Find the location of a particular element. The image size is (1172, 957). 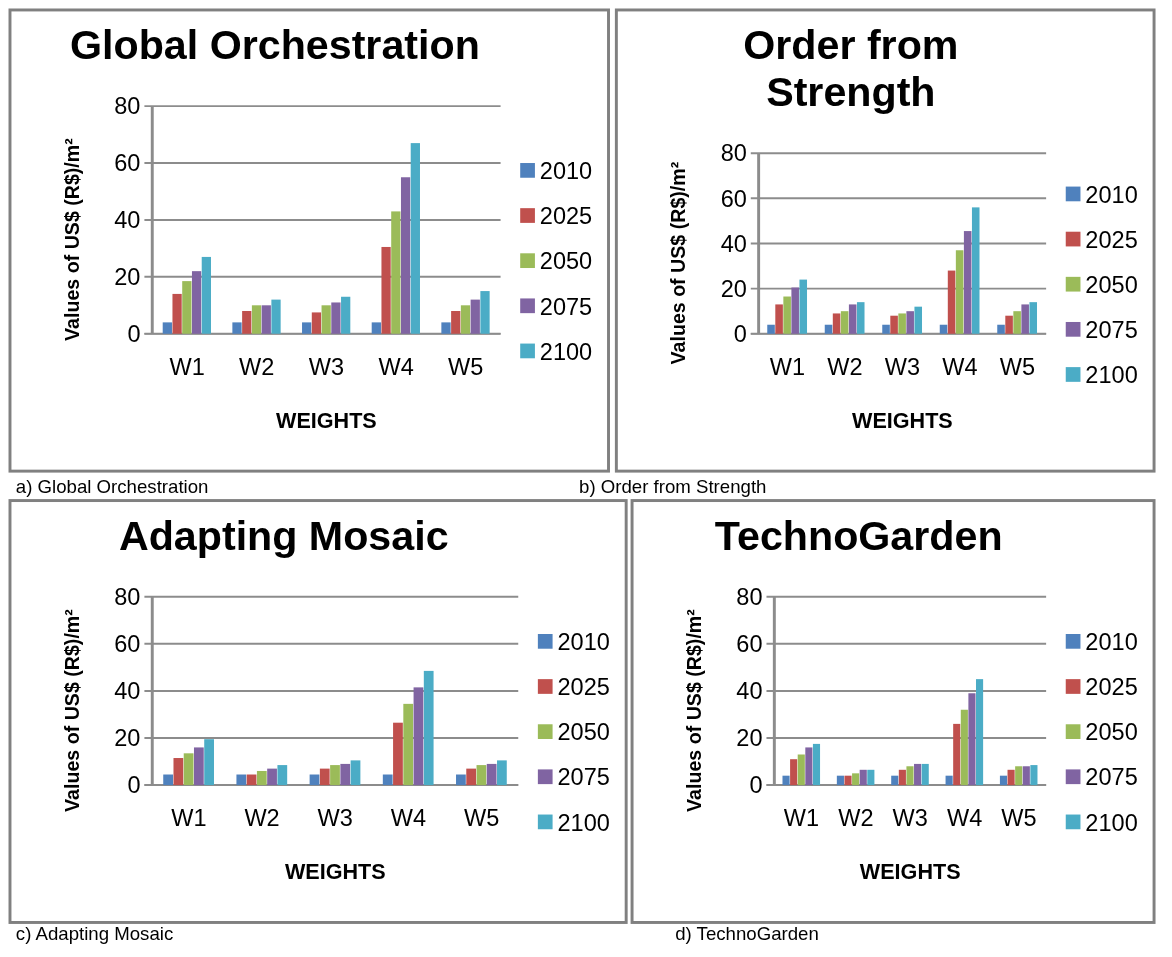

x-tick-label: W2 is located at coordinates (845, 366).